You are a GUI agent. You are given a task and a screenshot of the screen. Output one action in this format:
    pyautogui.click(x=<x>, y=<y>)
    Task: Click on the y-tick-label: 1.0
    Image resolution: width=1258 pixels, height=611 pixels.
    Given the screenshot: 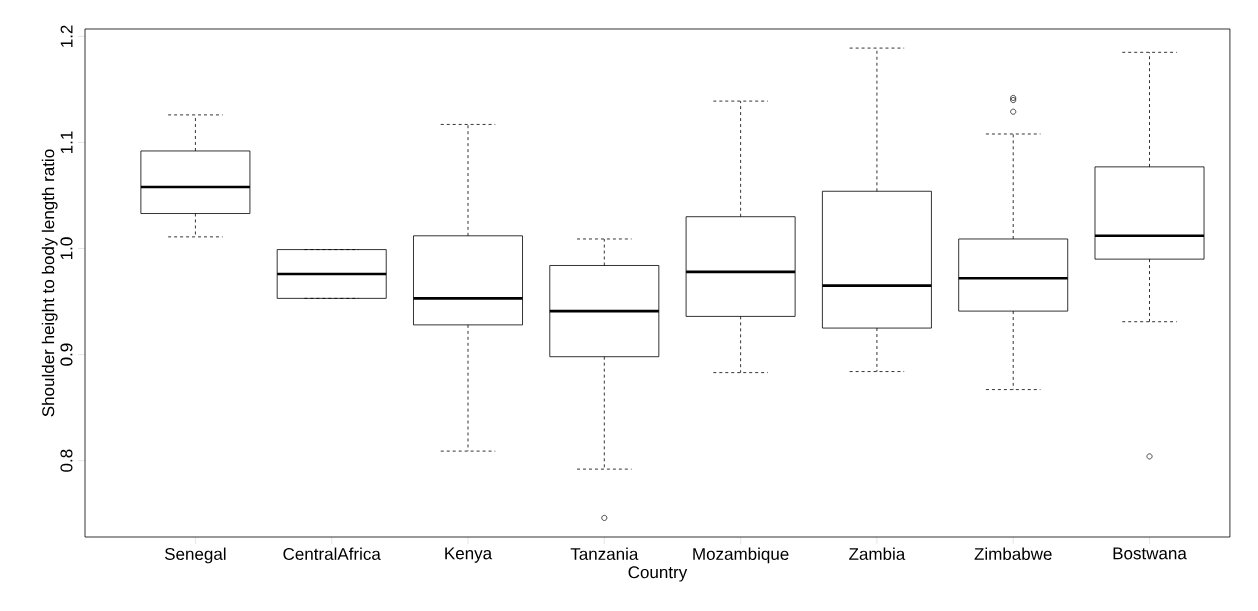 What is the action you would take?
    pyautogui.click(x=66, y=248)
    